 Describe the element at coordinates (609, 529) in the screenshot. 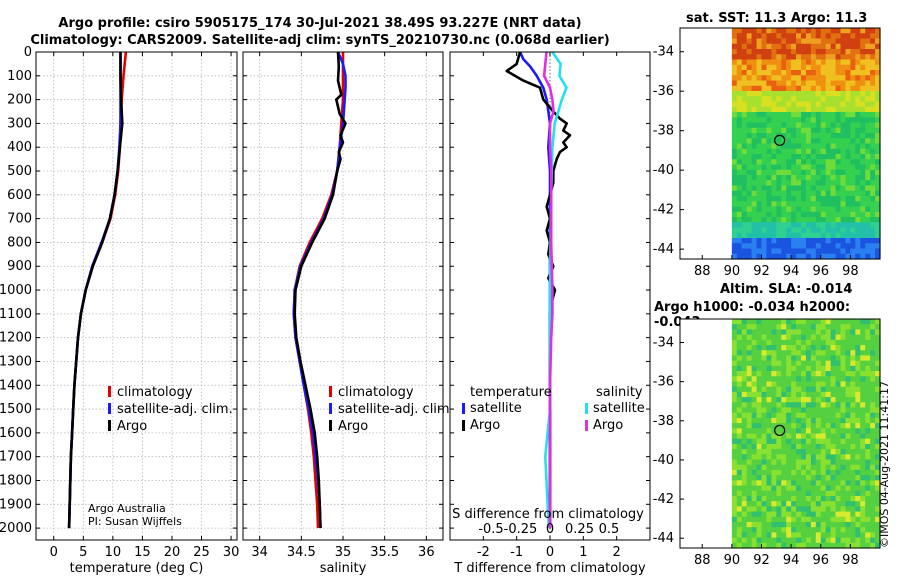

I see `salinity-diff-tick-label: 0.5` at that location.